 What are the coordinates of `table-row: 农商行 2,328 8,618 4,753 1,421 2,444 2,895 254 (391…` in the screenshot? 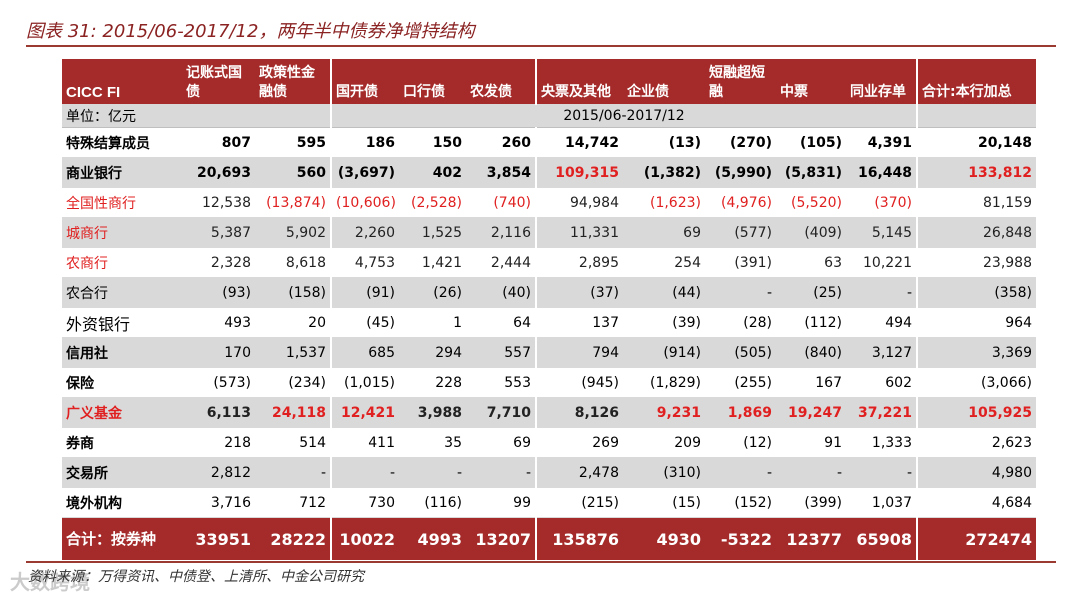 It's located at (549, 262).